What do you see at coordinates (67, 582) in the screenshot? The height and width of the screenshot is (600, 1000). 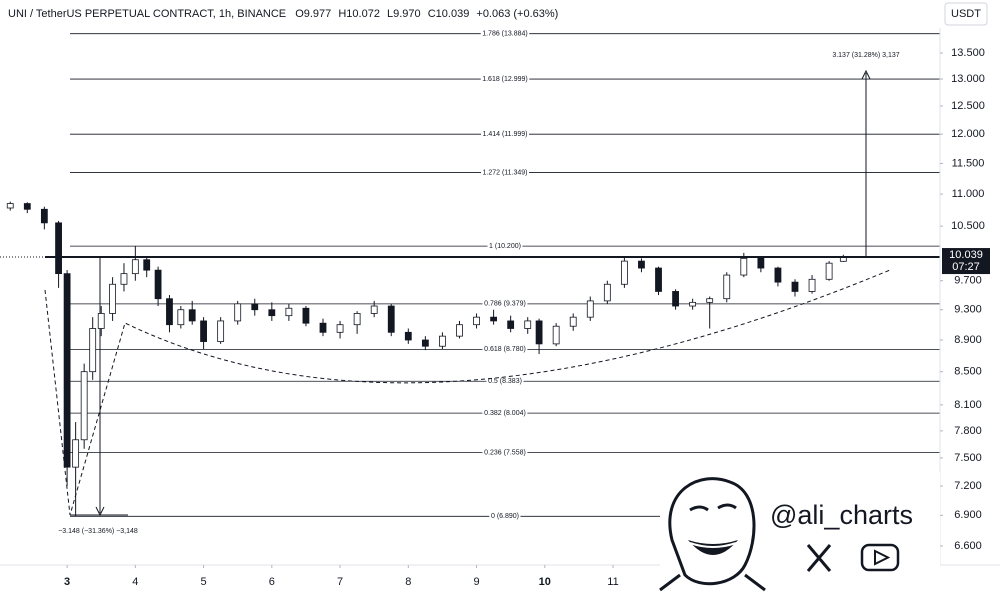 I see `x-tick-label: 3` at bounding box center [67, 582].